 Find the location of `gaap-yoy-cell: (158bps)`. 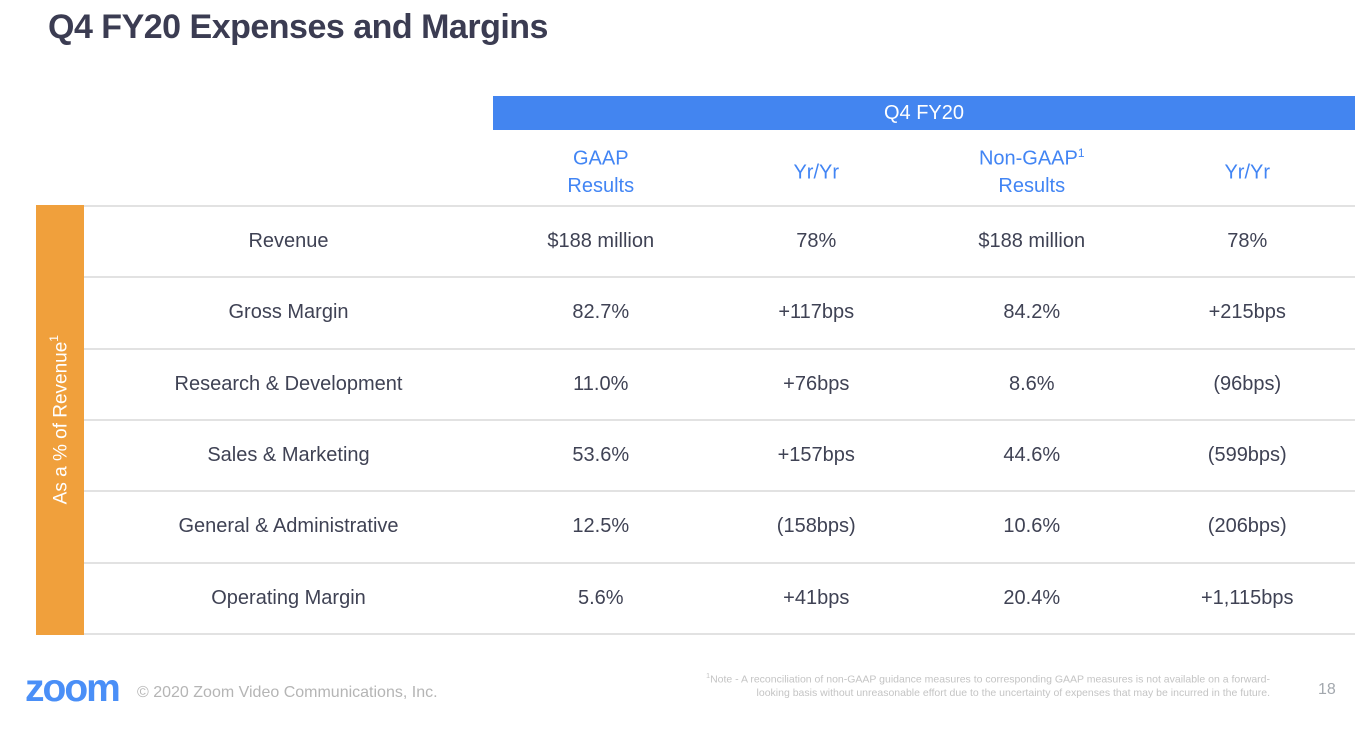

gaap-yoy-cell: (158bps) is located at coordinates (816, 526).